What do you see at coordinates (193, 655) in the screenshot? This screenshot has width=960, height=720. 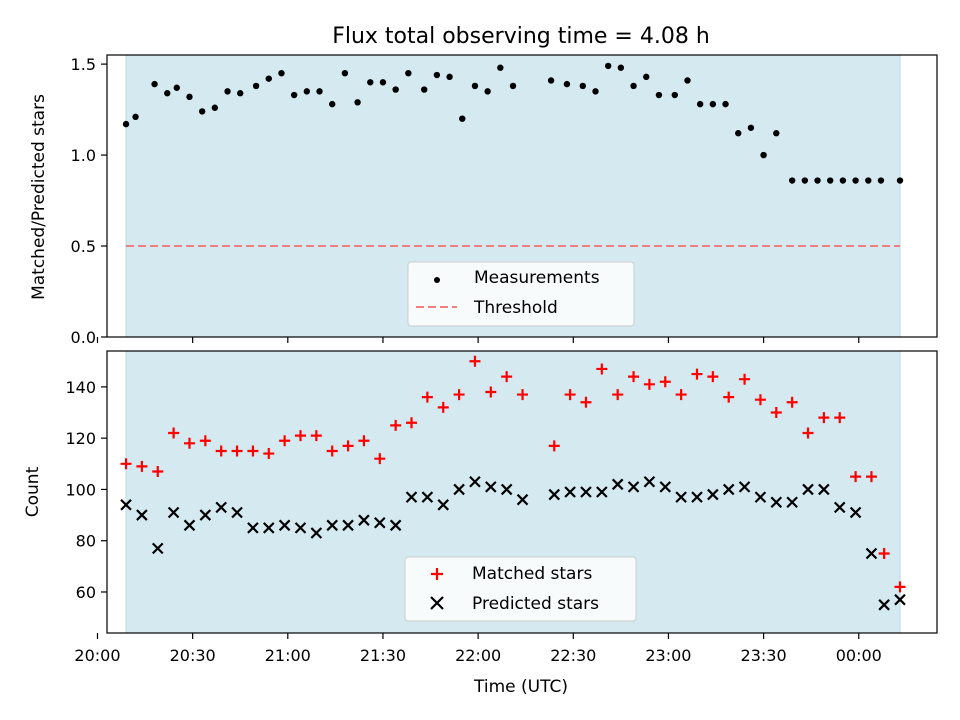 I see `x-tick-label: 20:30` at bounding box center [193, 655].